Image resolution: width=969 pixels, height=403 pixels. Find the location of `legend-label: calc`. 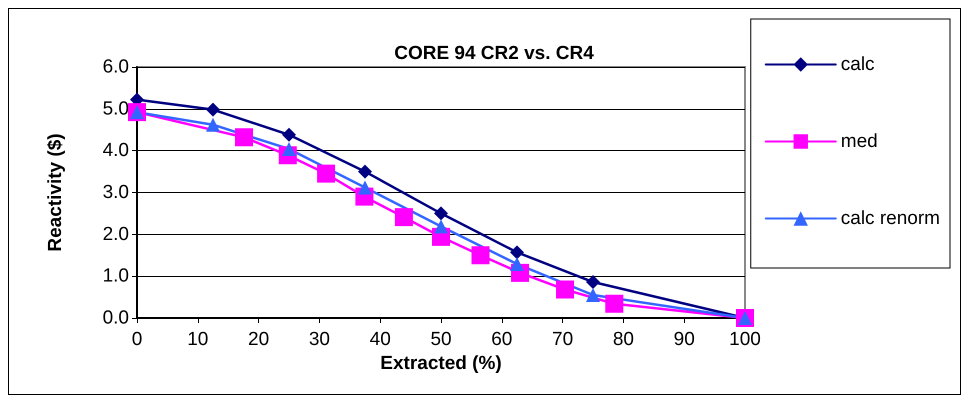

legend-label: calc is located at coordinates (857, 64).